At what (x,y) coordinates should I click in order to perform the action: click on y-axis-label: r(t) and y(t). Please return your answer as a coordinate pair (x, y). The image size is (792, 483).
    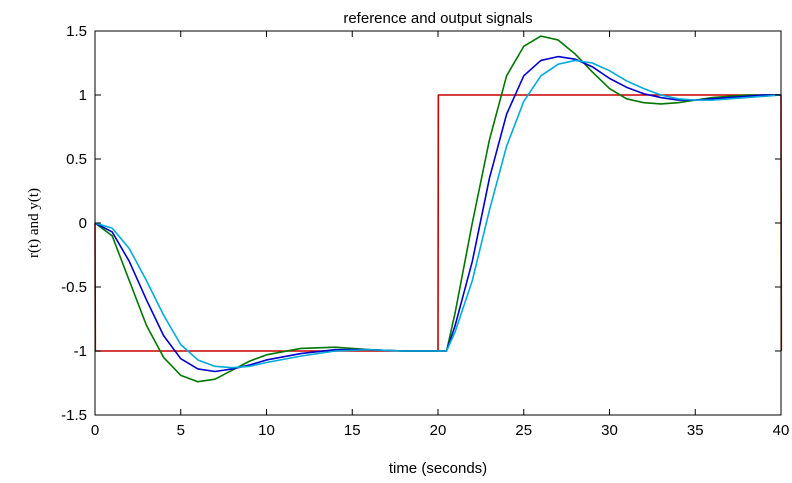
    Looking at the image, I should click on (34, 223).